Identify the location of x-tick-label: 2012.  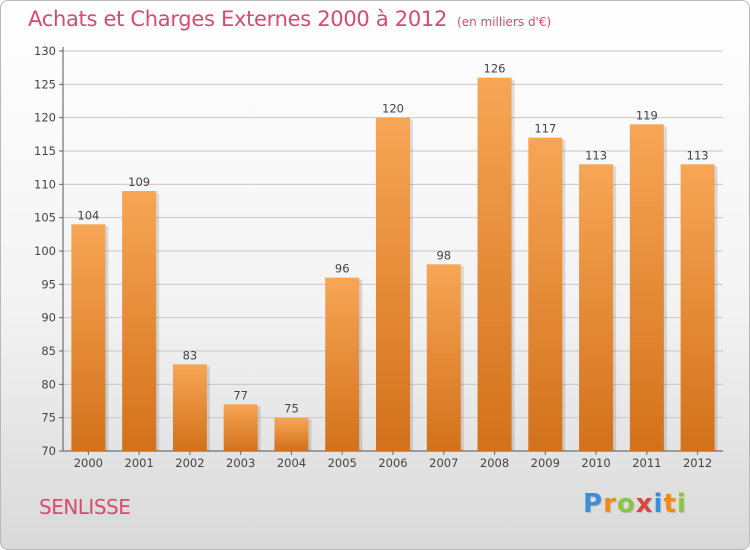
(697, 463).